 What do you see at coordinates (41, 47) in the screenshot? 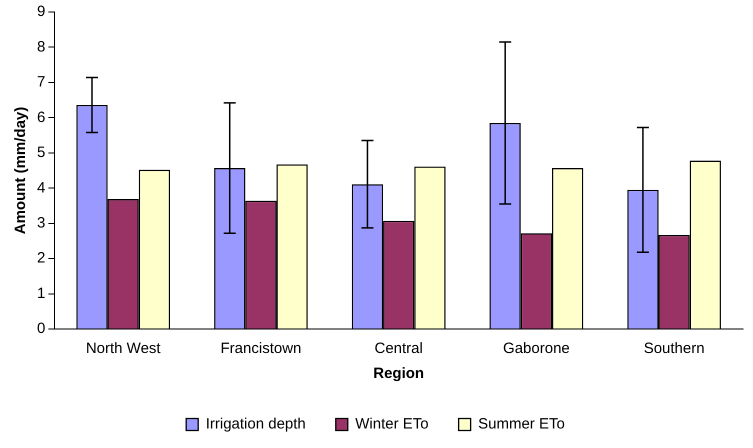
I see `y-tick-label: 8` at bounding box center [41, 47].